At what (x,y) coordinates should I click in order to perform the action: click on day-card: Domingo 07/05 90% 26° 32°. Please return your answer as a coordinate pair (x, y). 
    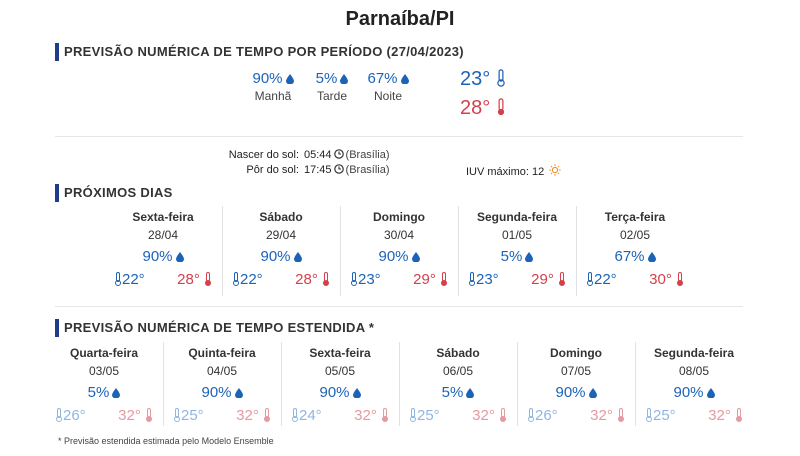
    Looking at the image, I should click on (576, 386).